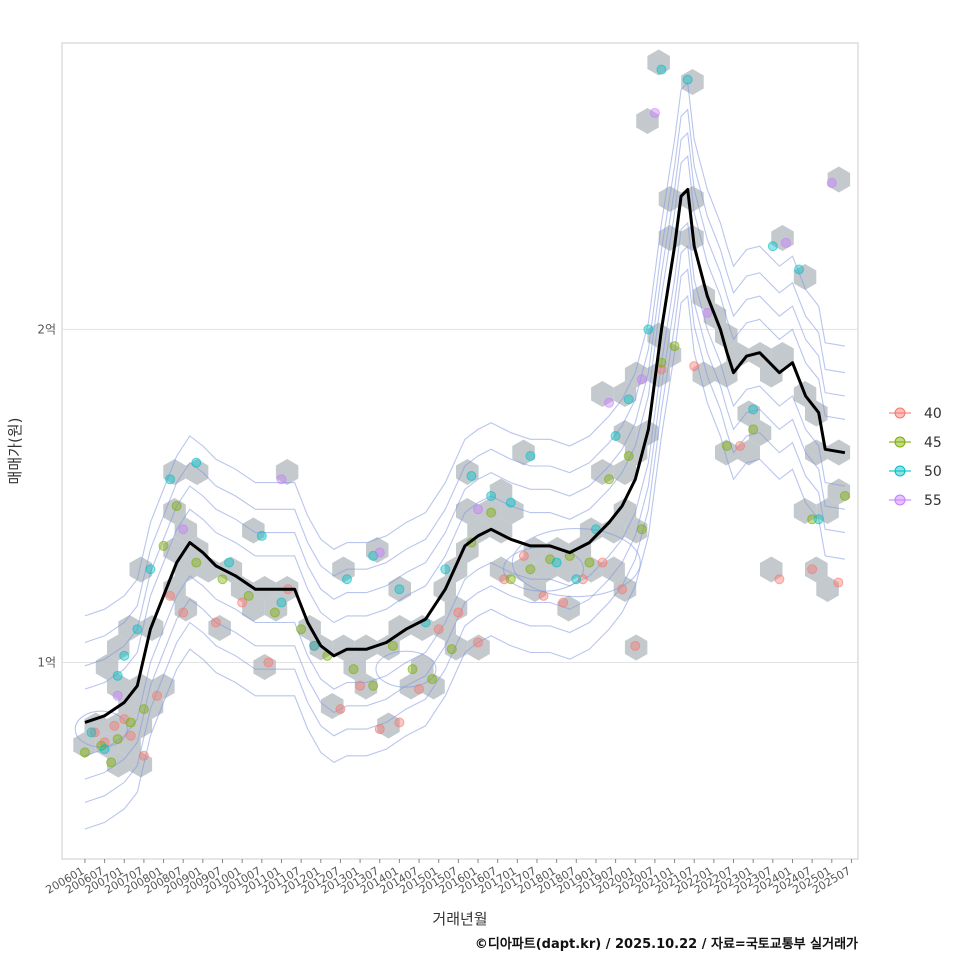 Image resolution: width=960 pixels, height=960 pixels. I want to click on y-axis: 1억 2억, so click(46, 495).